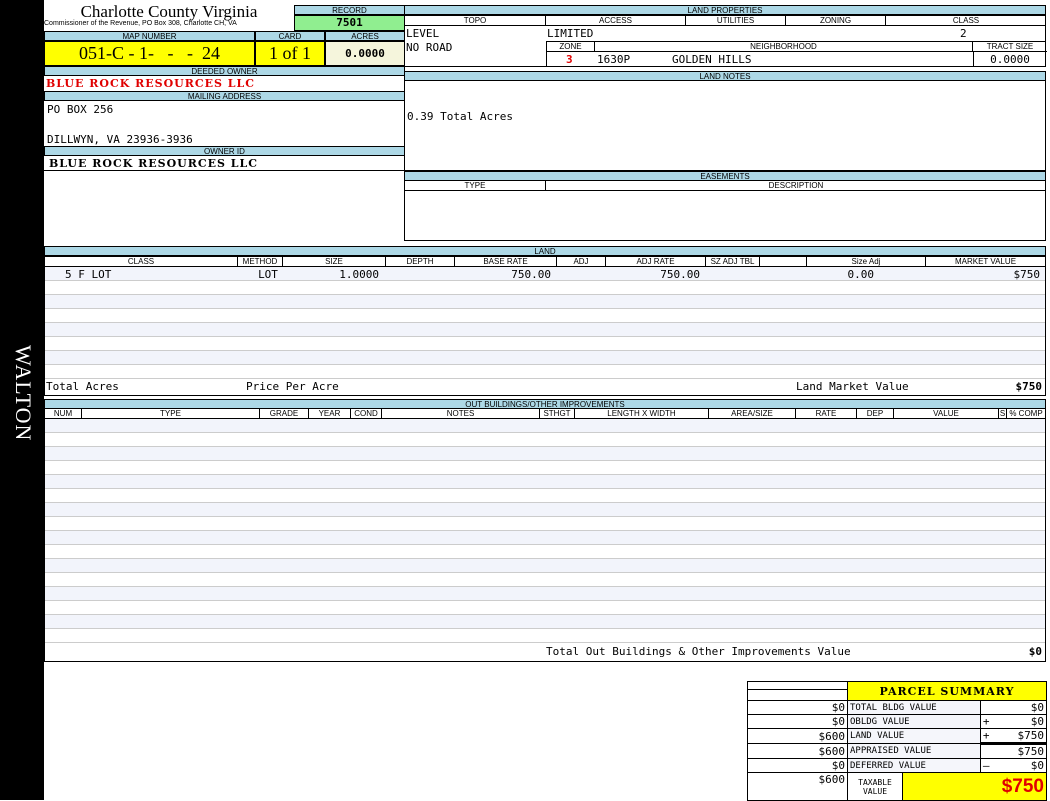  What do you see at coordinates (330, 414) in the screenshot?
I see `outbuilding-col-header: YEAR` at bounding box center [330, 414].